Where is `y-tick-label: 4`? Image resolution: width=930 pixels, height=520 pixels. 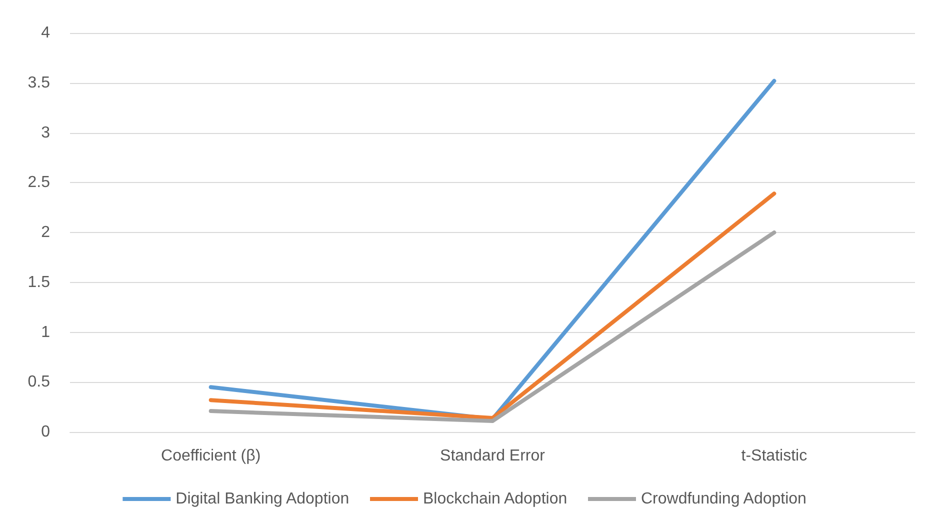
y-tick-label: 4 is located at coordinates (45, 33).